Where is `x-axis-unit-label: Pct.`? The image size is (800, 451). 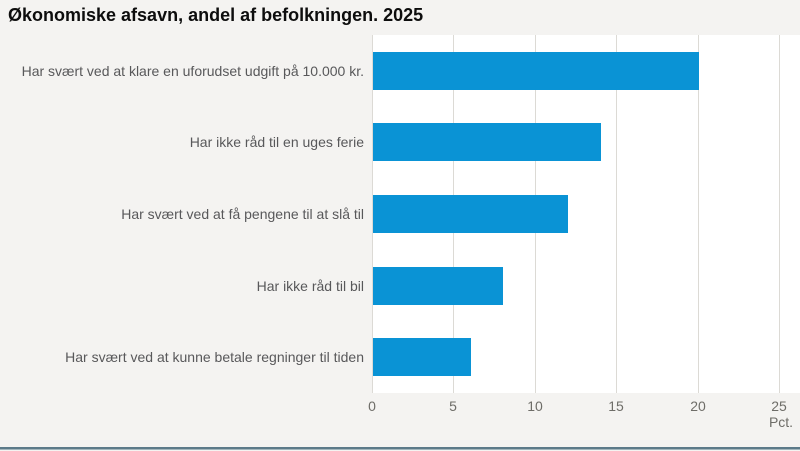
x-axis-unit-label: Pct. is located at coordinates (781, 422).